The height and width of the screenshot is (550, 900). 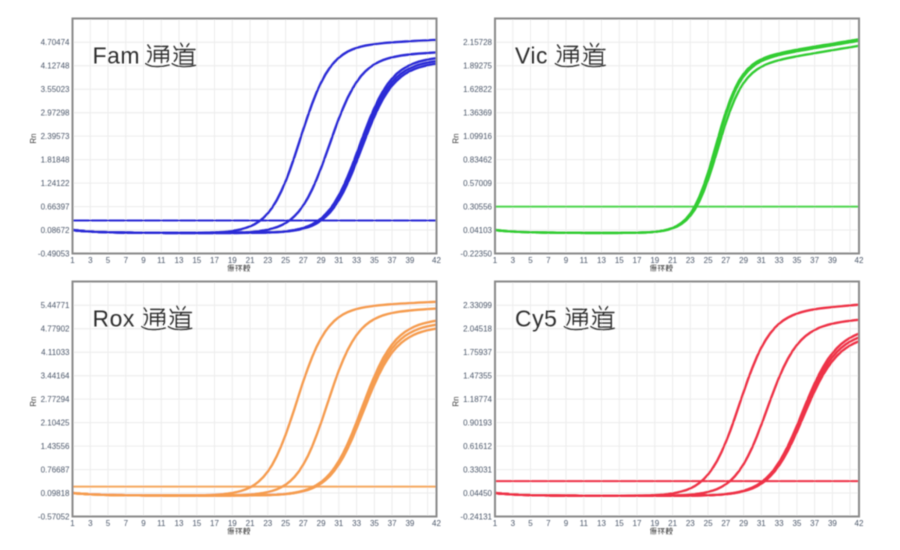 What do you see at coordinates (477, 89) in the screenshot?
I see `svg-text: 1.62822` at bounding box center [477, 89].